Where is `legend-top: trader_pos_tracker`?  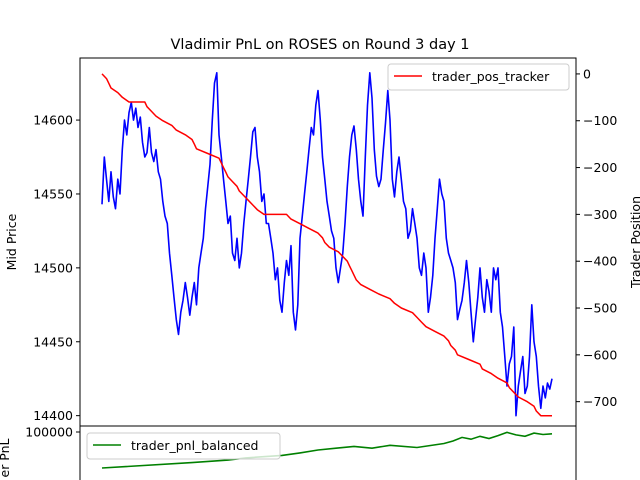 legend-top: trader_pos_tracker is located at coordinates (478, 77).